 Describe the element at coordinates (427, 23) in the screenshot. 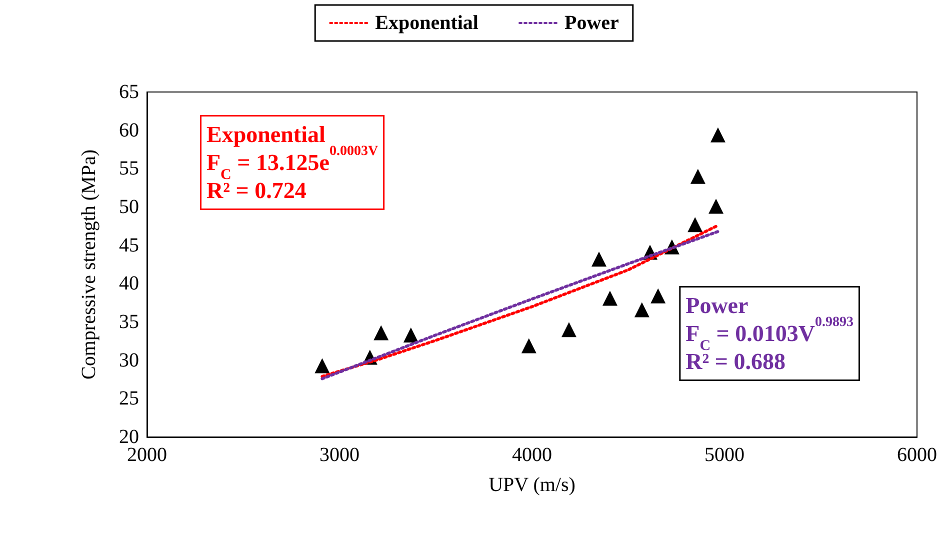

I see `legend-label: Exponential` at that location.